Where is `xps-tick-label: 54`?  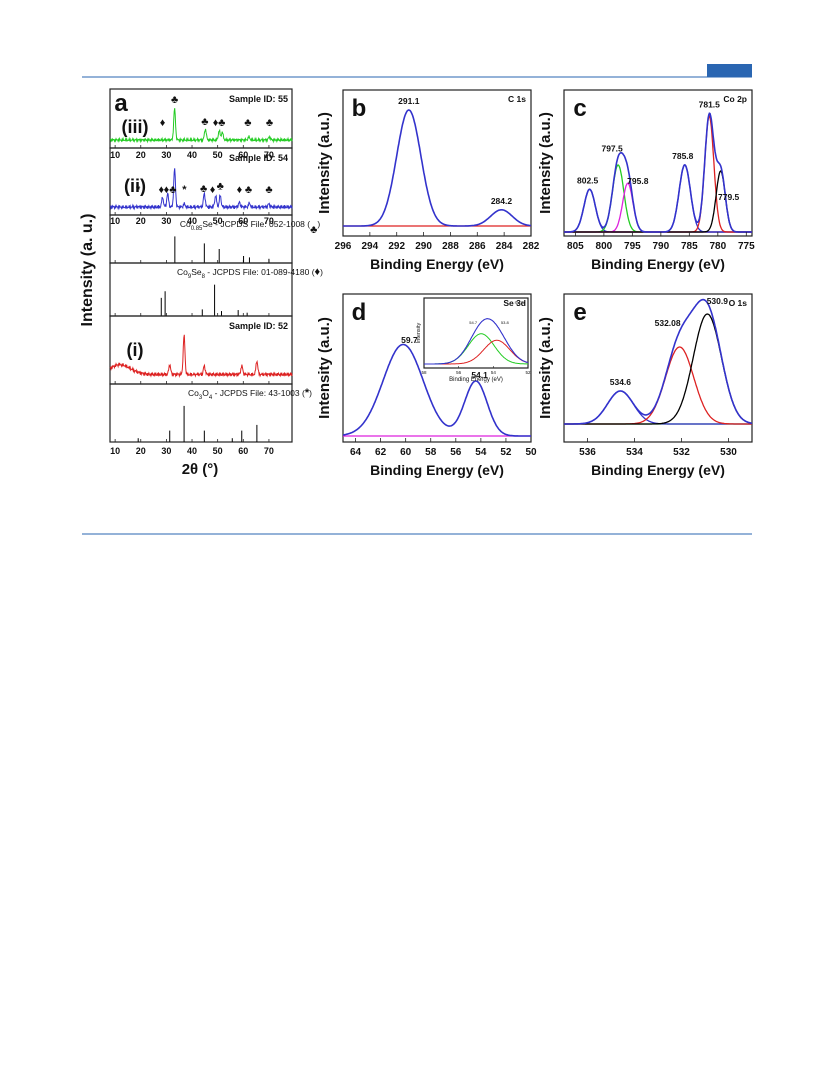
xps-tick-label: 54 is located at coordinates (481, 452).